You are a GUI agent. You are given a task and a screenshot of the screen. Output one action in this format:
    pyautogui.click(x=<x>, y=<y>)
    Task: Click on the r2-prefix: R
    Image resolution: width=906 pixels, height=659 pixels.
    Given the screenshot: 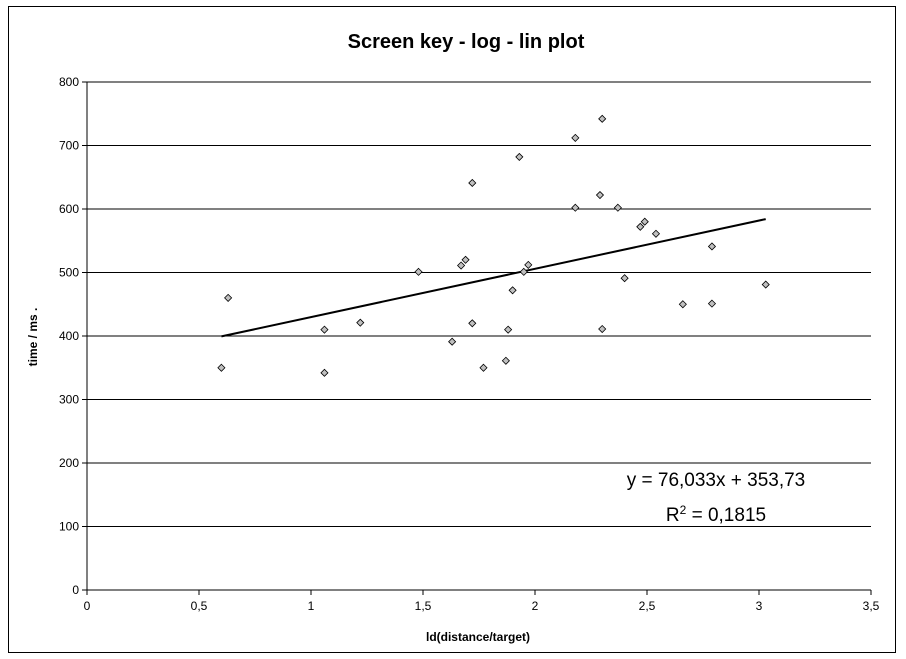 What is the action you would take?
    pyautogui.click(x=673, y=515)
    